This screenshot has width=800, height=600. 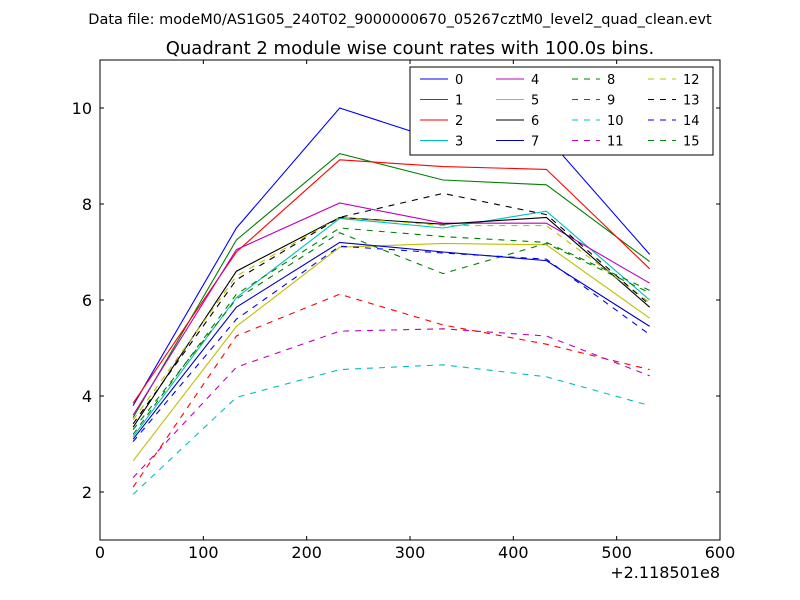 What do you see at coordinates (459, 101) in the screenshot?
I see `legend-label-1: 1` at bounding box center [459, 101].